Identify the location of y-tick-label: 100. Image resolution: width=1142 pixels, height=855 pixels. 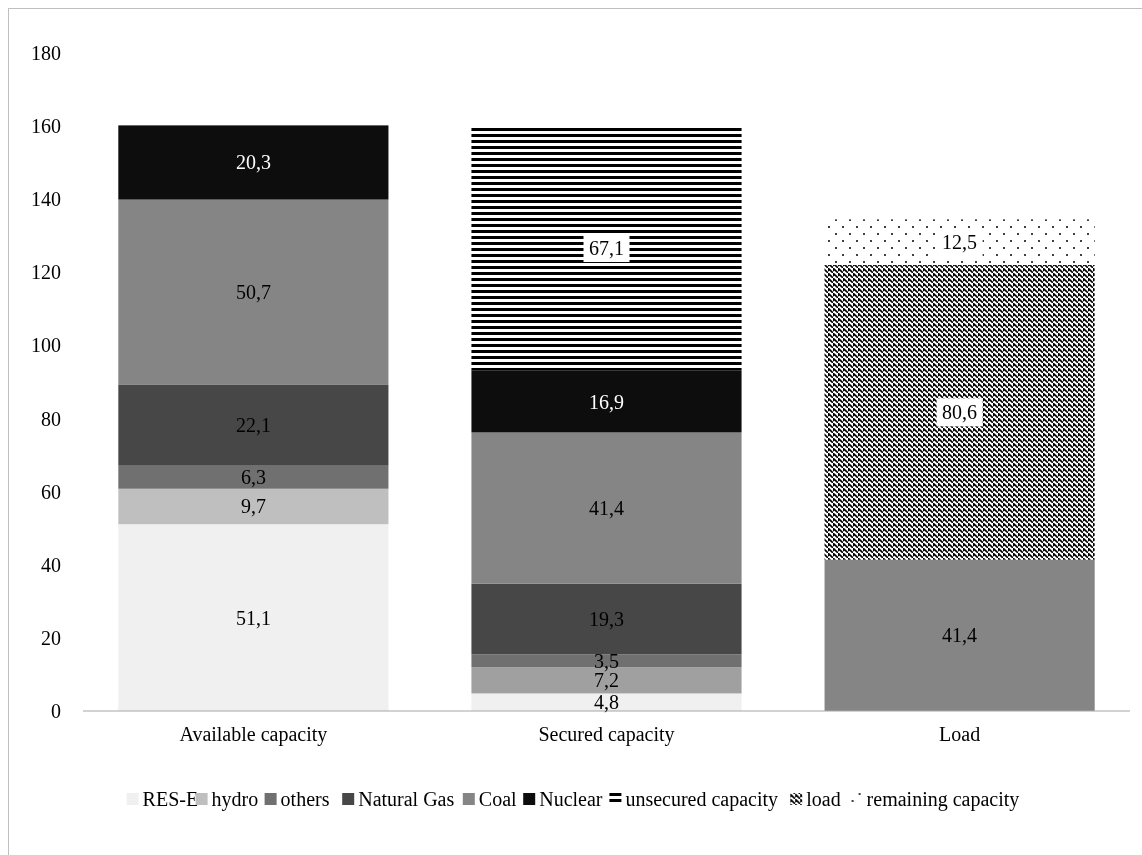
(46, 345).